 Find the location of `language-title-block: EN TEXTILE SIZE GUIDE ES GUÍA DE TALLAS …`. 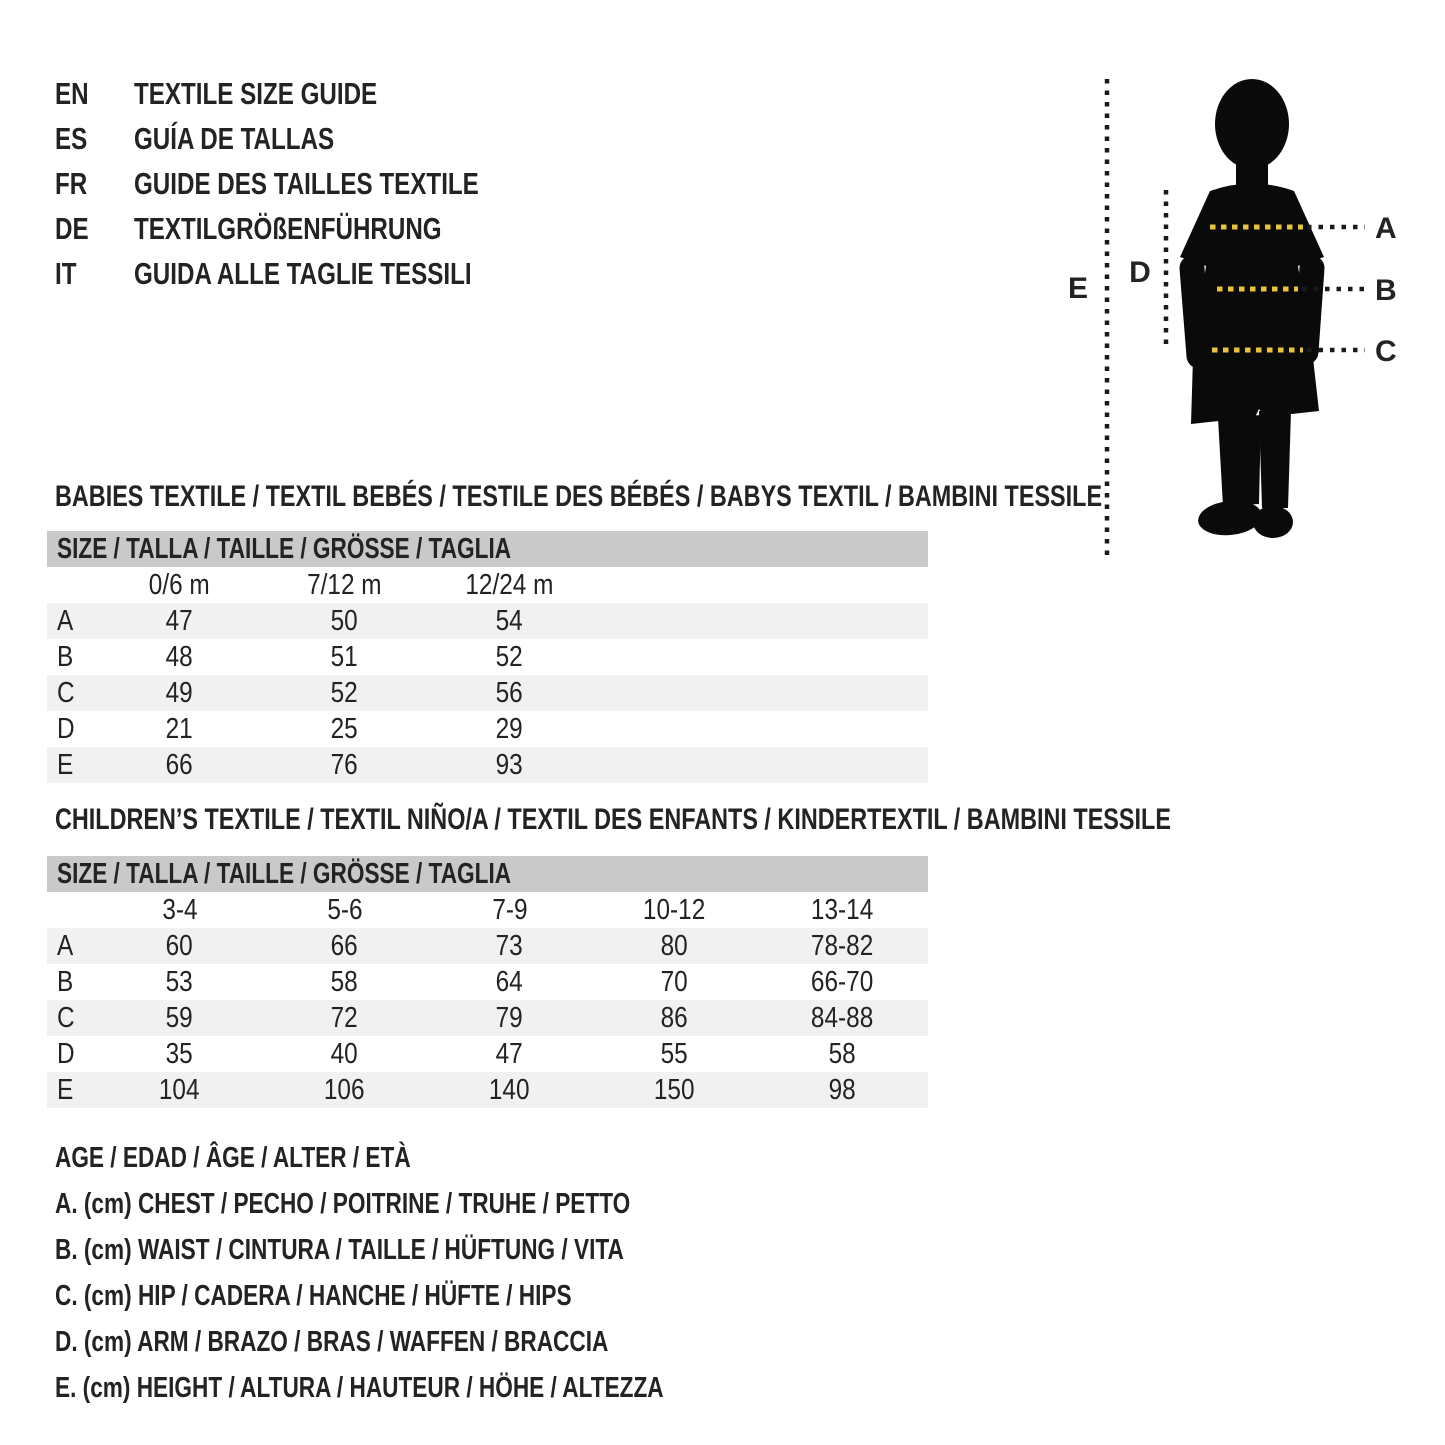

language-title-block: EN TEXTILE SIZE GUIDE ES GUÍA DE TALLAS … is located at coordinates (315, 183).